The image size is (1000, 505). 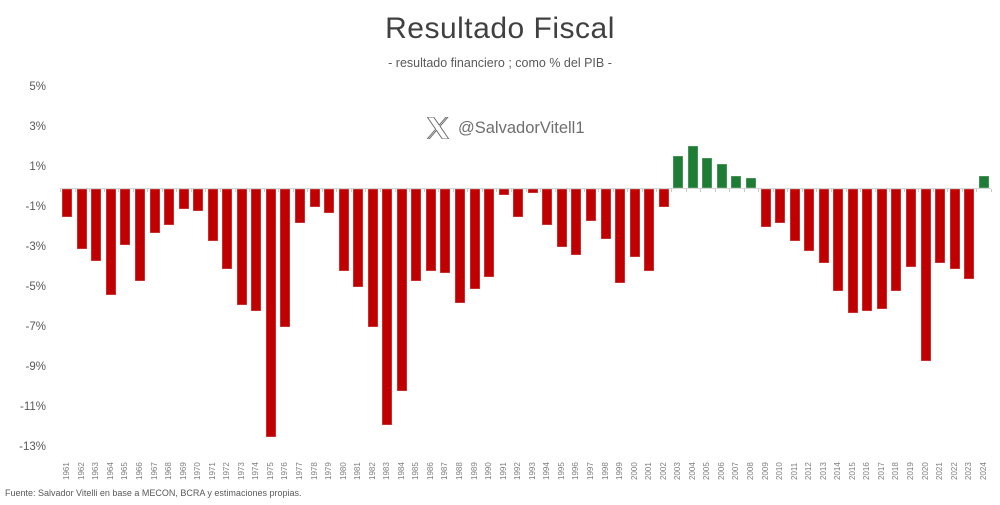 What do you see at coordinates (329, 471) in the screenshot?
I see `x-tick-label: 1979` at bounding box center [329, 471].